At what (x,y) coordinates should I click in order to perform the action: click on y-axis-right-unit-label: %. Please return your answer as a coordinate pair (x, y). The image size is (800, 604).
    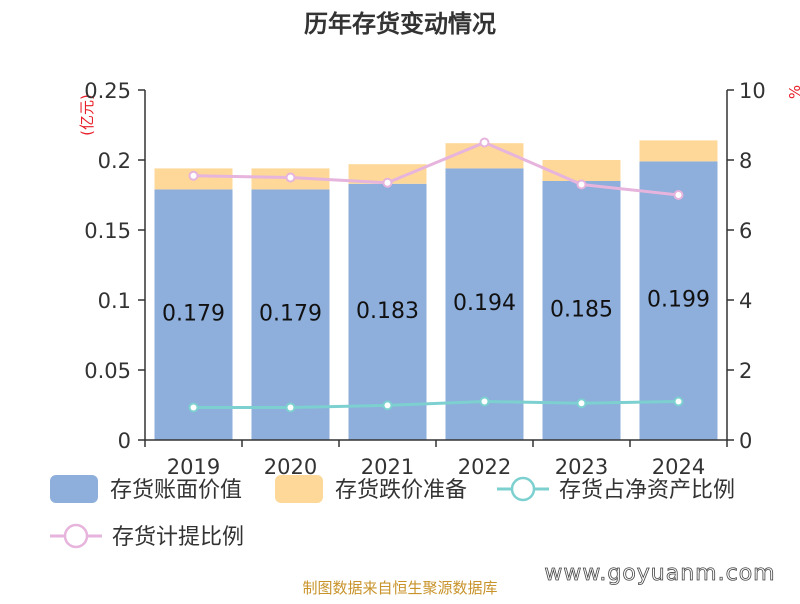
    Looking at the image, I should click on (793, 92).